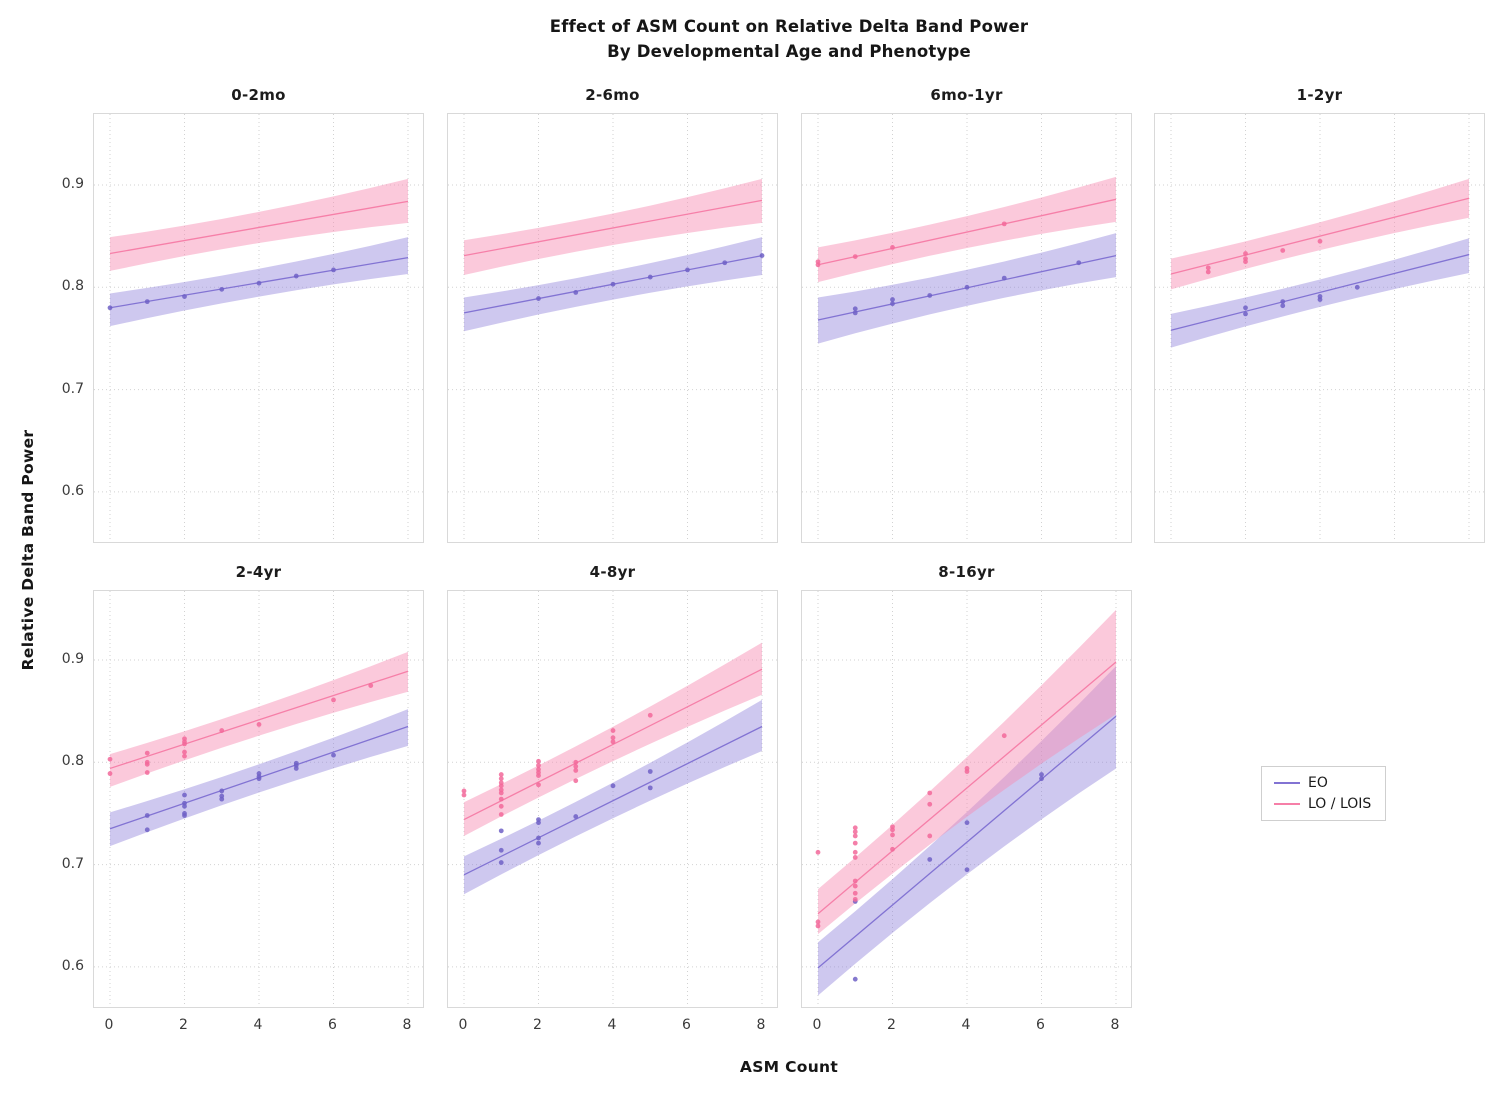  I want to click on lo-lois-line-swatch, so click(1287, 804).